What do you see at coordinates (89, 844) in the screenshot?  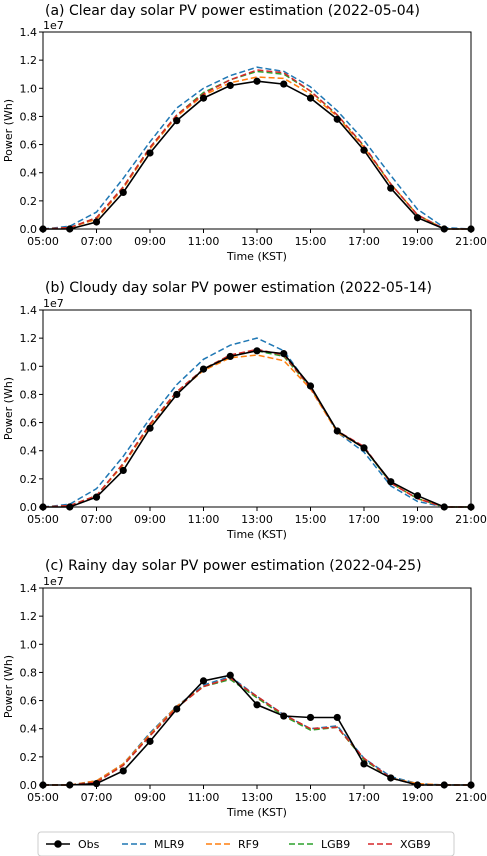 I see `legend-label: Obs` at bounding box center [89, 844].